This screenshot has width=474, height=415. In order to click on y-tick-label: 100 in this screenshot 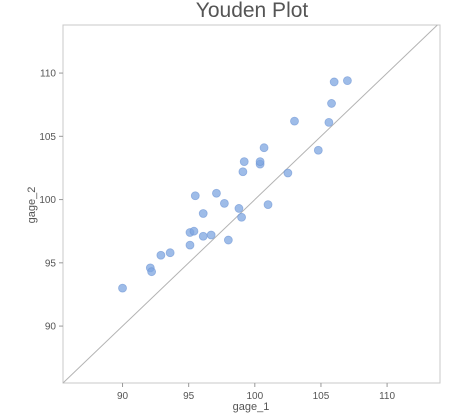, I will do `click(47, 200)`.